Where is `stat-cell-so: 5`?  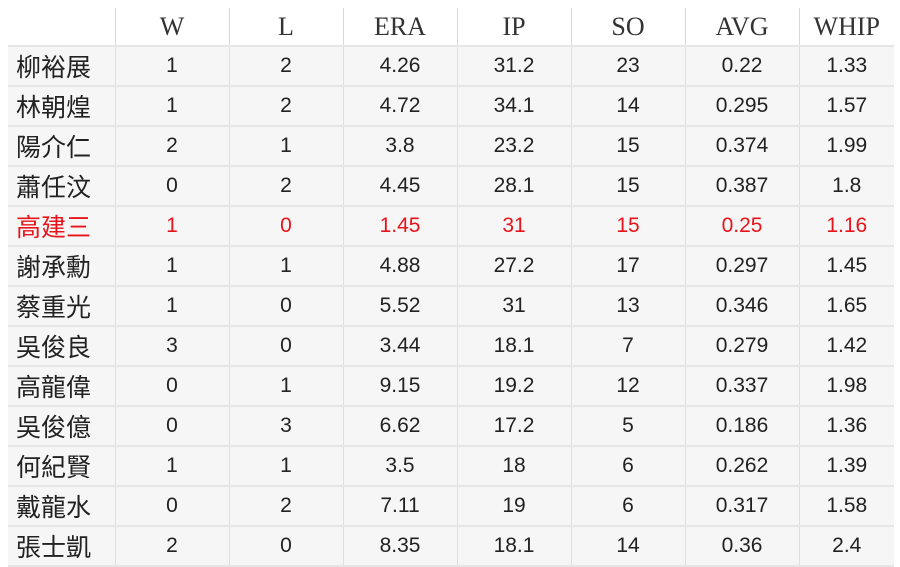
stat-cell-so: 5 is located at coordinates (628, 426).